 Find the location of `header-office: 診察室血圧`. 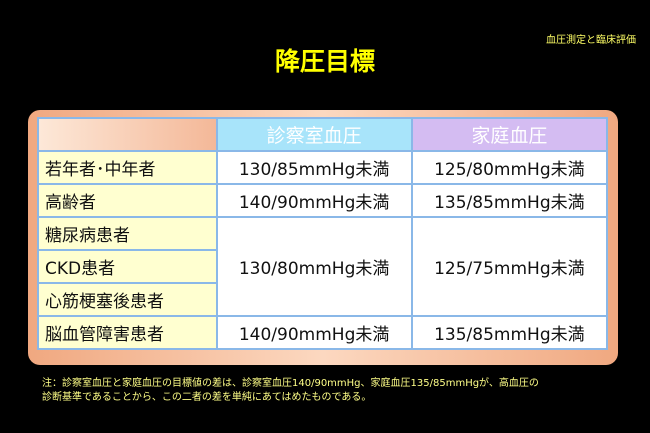

header-office: 診察室血圧 is located at coordinates (314, 134).